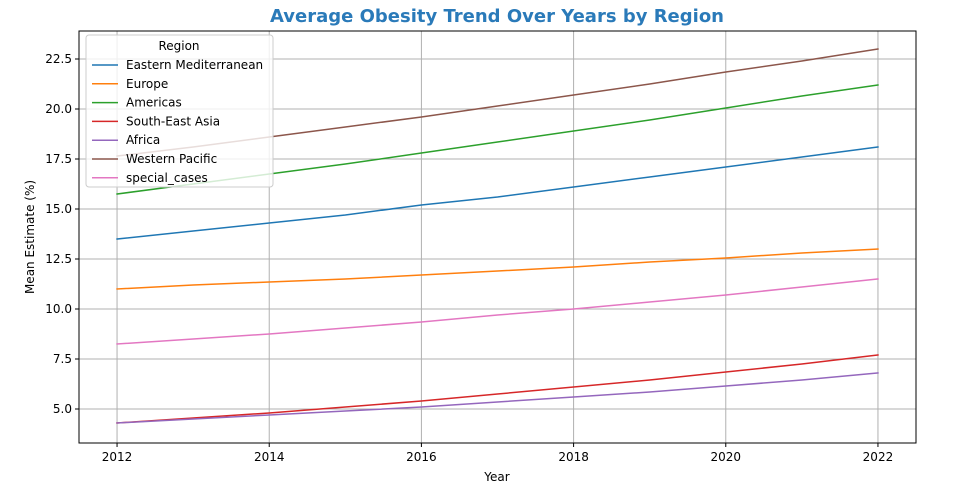  I want to click on y-axis-ticks: 5.0 7.5 10.0 12.5 15.0 17.5 20.0 22.5, so click(62, 234).